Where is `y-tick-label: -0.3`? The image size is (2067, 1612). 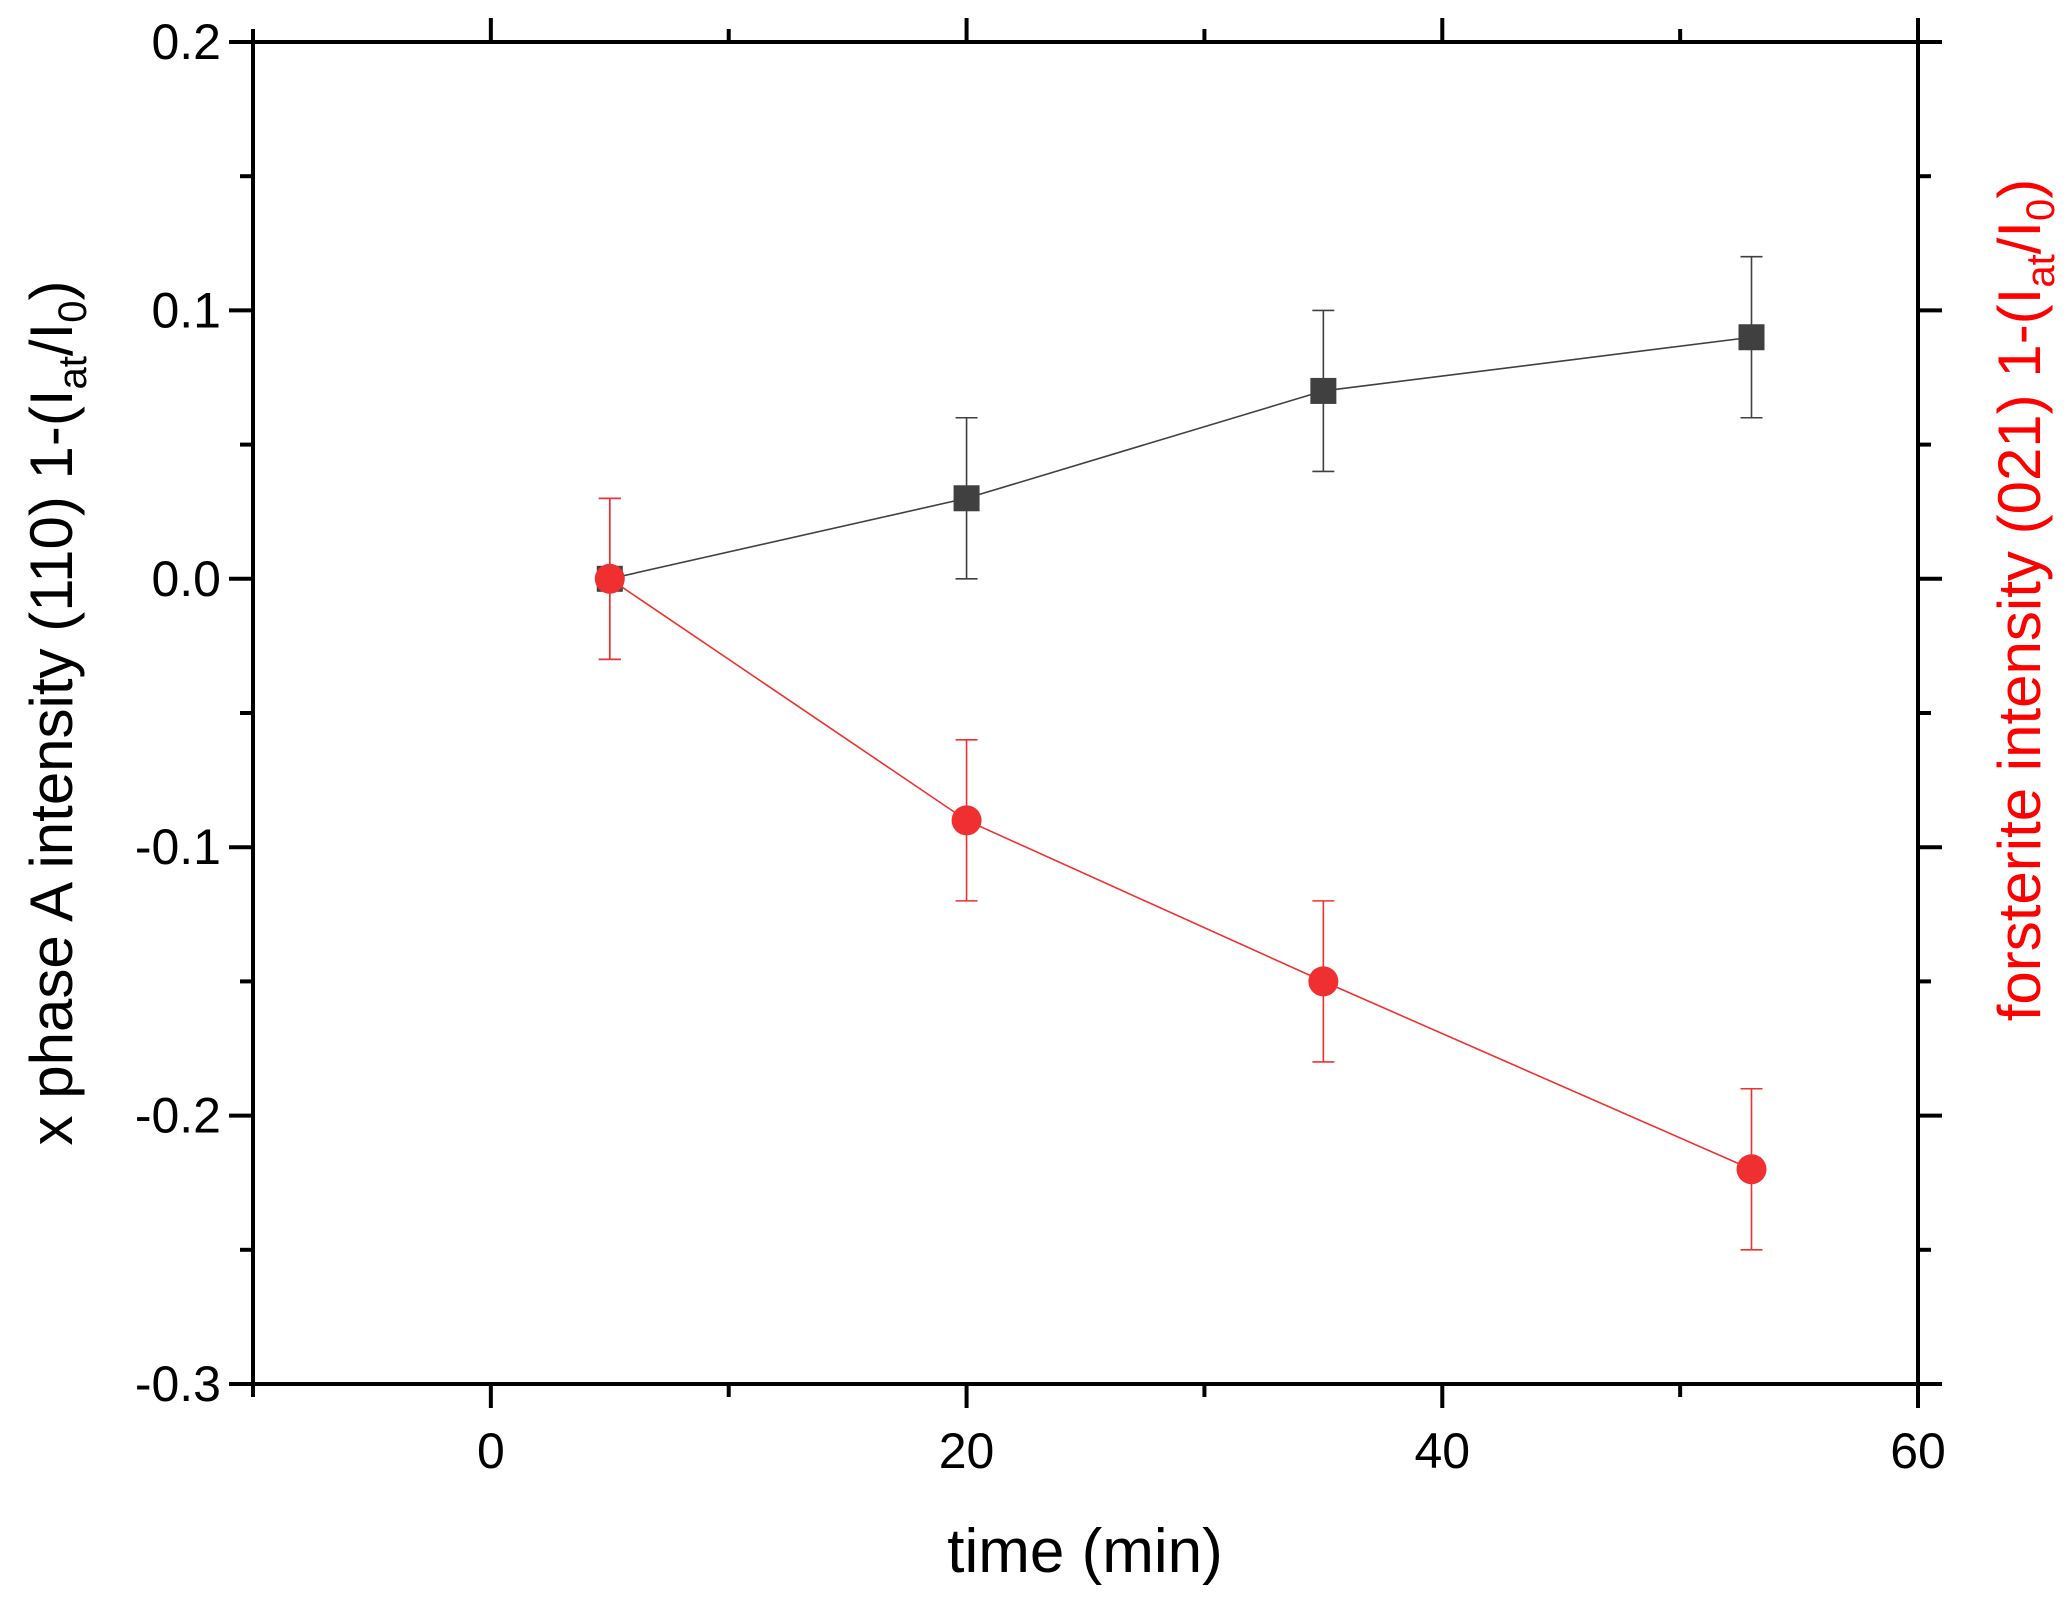
y-tick-label: -0.3 is located at coordinates (178, 1384).